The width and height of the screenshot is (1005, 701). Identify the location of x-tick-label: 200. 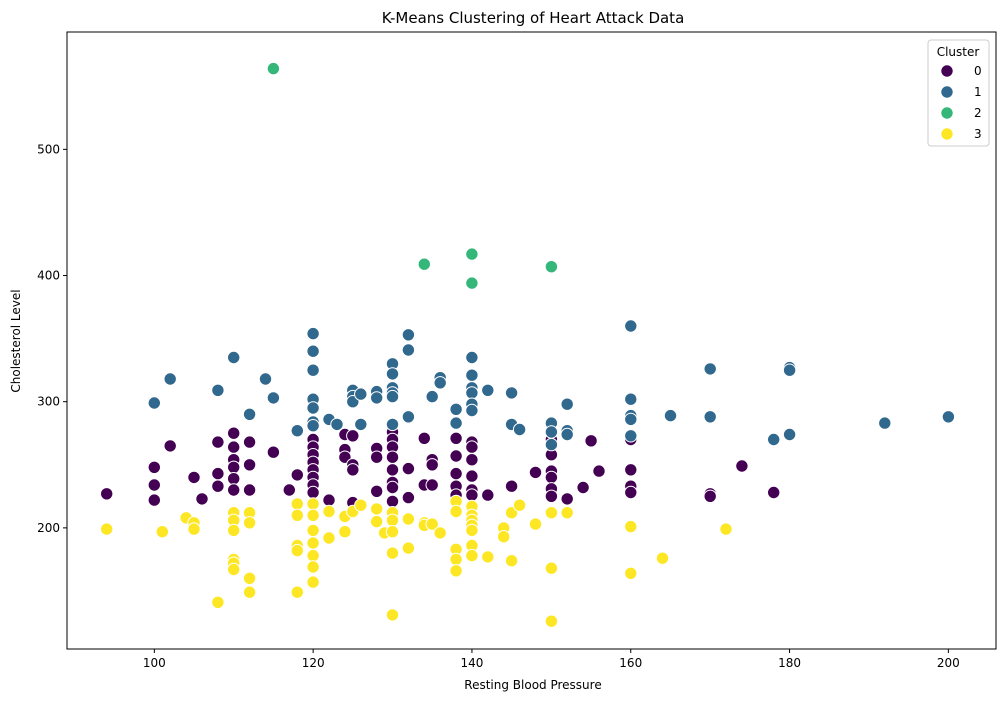
(948, 663).